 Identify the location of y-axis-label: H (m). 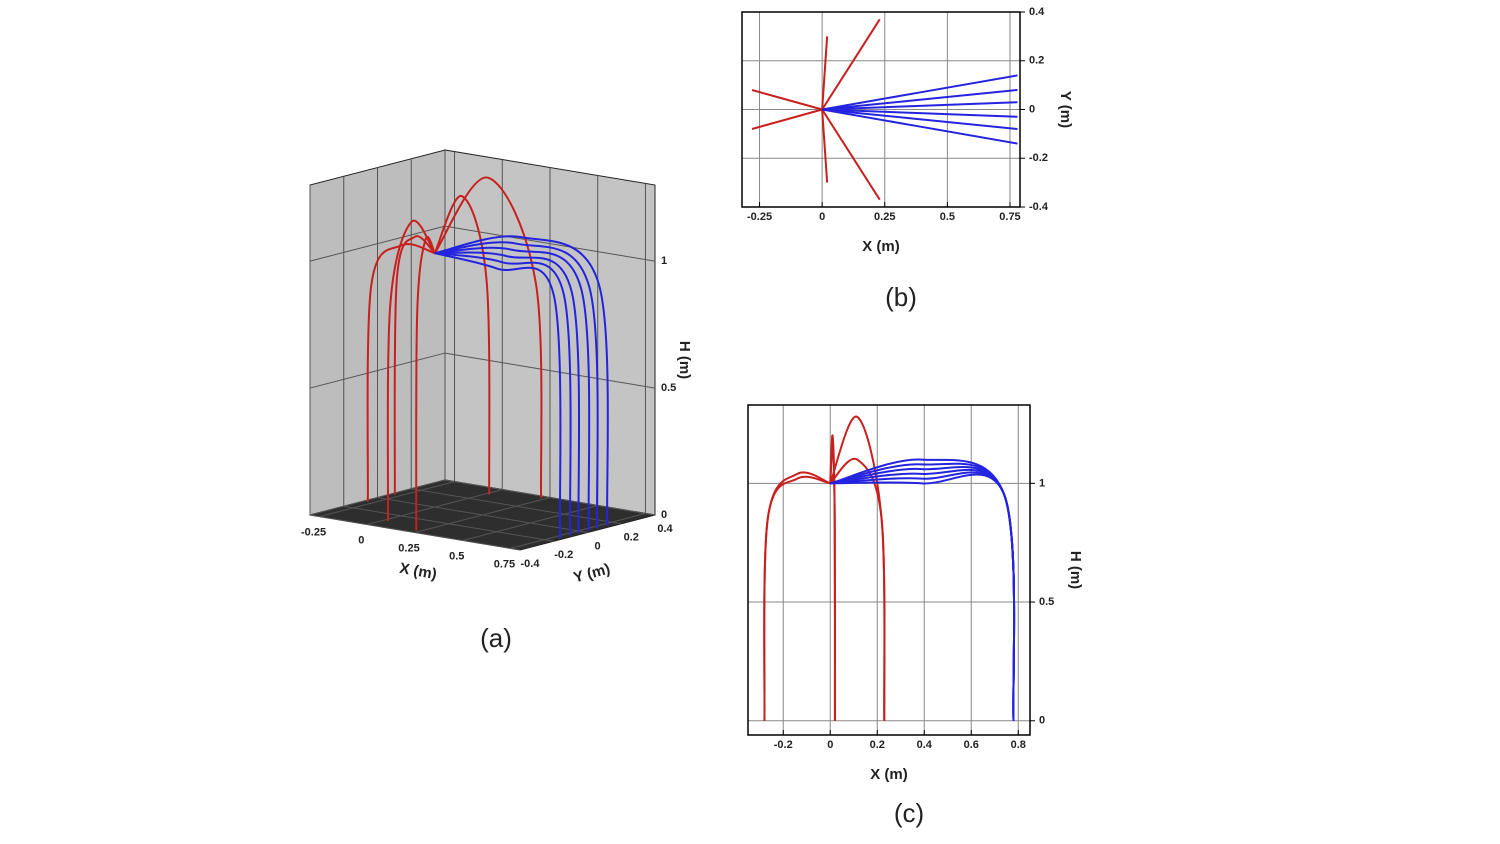
(1075, 570).